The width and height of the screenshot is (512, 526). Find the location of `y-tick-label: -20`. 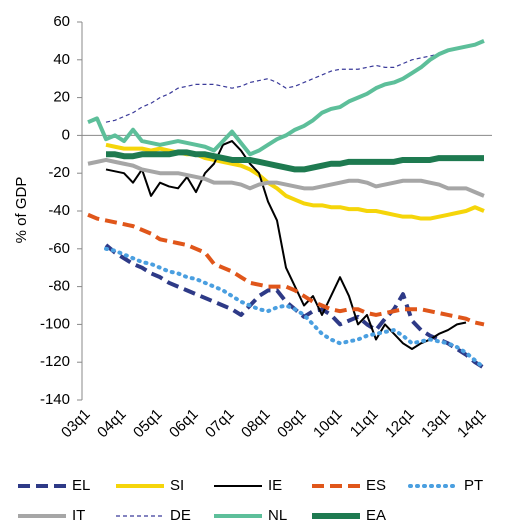

y-tick-label: -20 is located at coordinates (59, 172).